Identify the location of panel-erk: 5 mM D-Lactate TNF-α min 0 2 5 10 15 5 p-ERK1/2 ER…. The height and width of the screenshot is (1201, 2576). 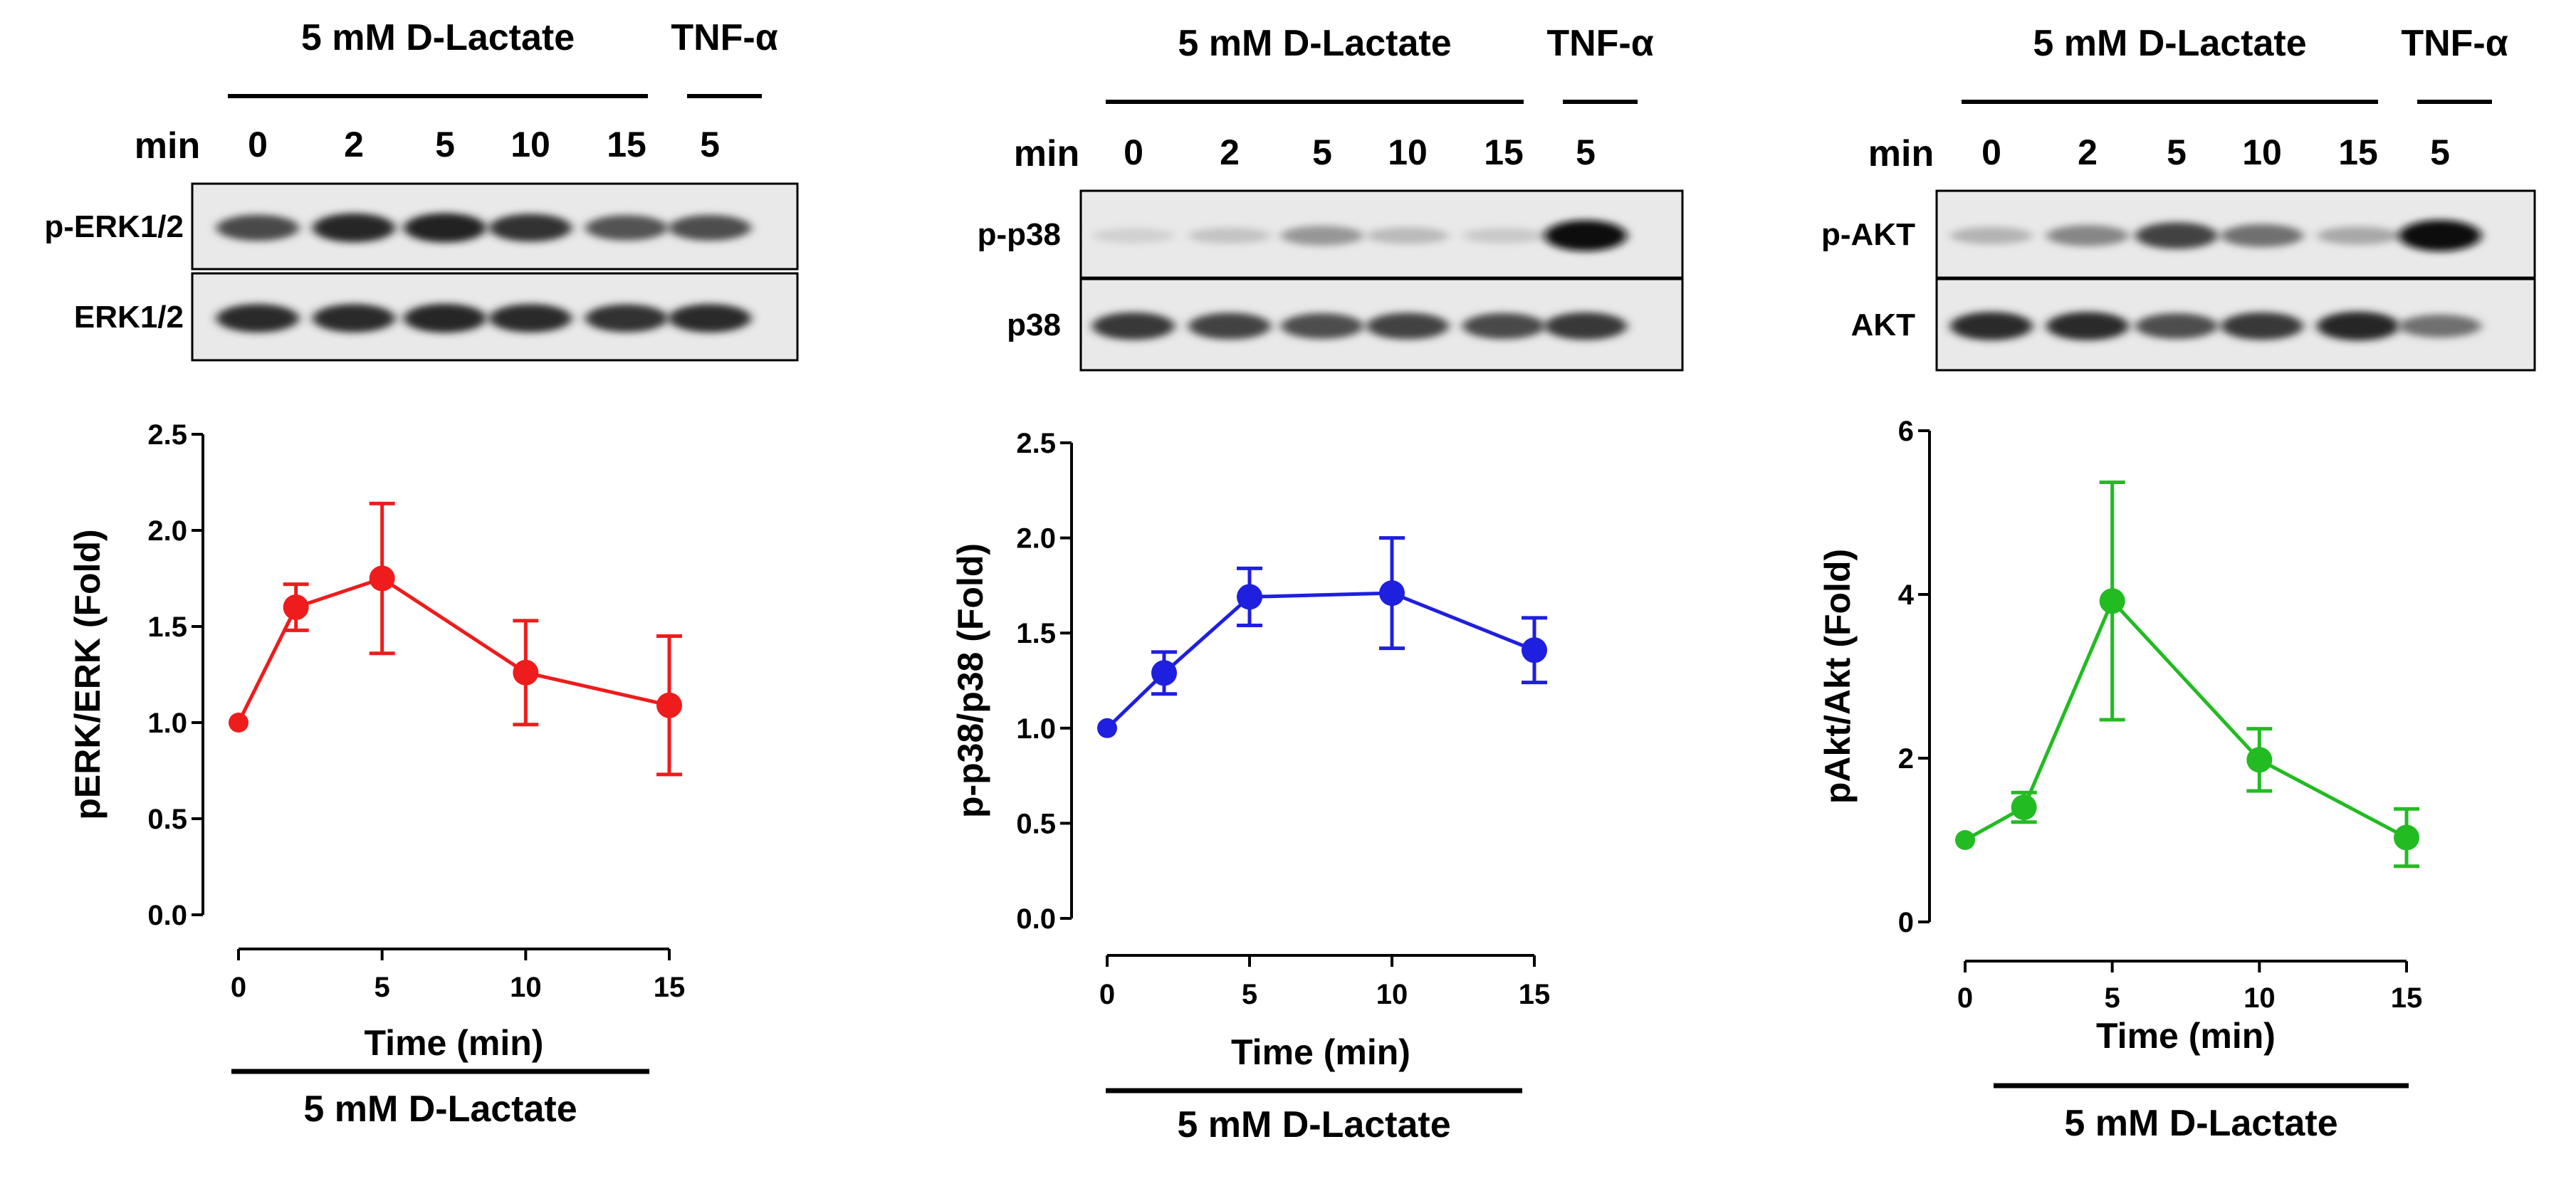
(421, 189).